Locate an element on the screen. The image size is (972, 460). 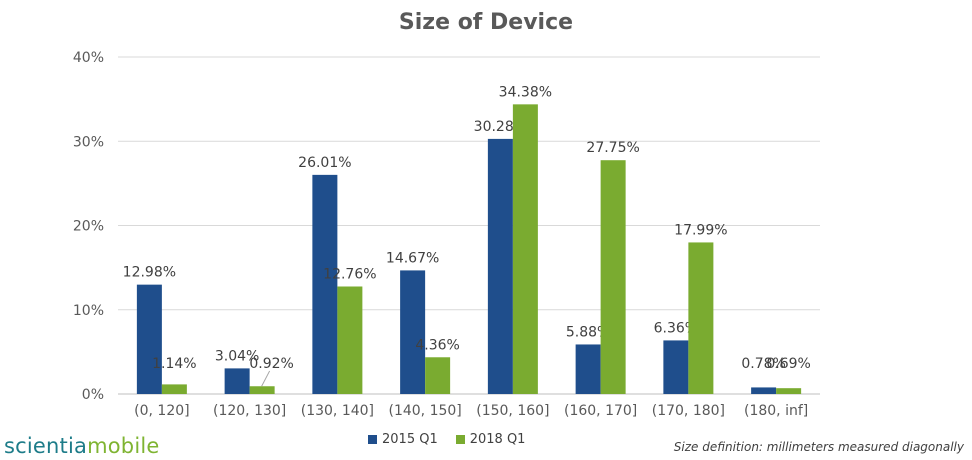
chart-title: Size of Device is located at coordinates (486, 22).